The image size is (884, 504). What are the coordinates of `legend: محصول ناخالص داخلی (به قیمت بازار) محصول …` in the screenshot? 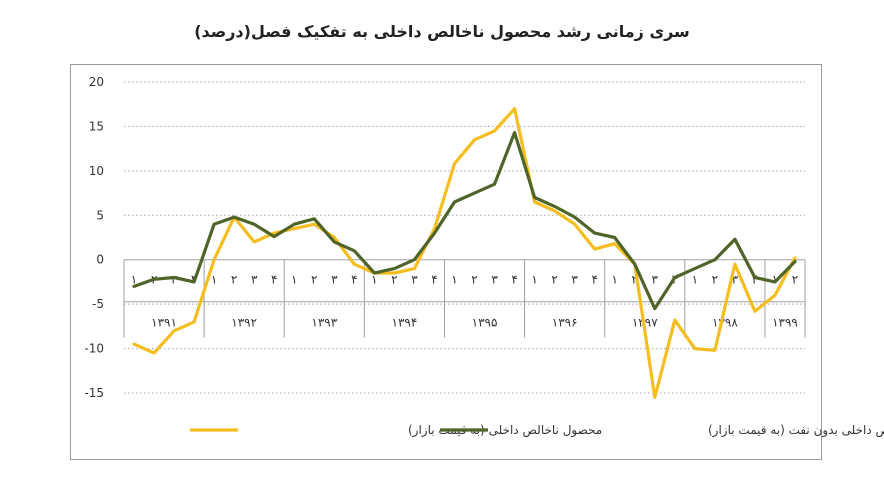 It's located at (537, 430).